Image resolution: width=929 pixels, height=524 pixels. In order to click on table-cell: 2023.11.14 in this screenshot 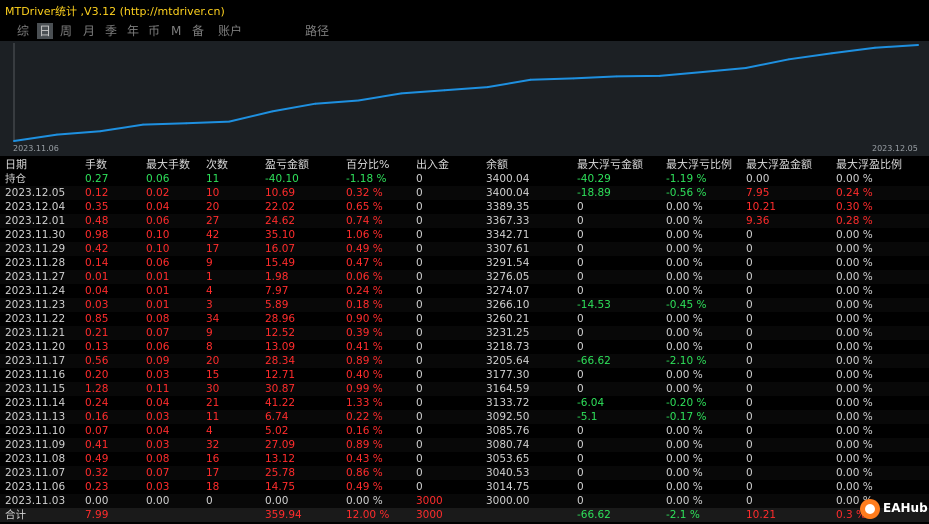, I will do `click(35, 403)`.